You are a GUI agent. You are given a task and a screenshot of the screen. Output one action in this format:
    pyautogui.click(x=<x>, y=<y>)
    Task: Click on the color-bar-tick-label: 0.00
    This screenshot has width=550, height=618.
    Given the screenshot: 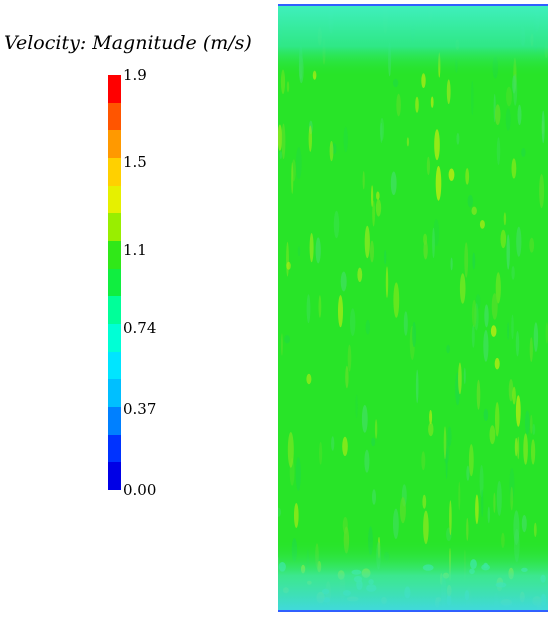 What is the action you would take?
    pyautogui.click(x=140, y=490)
    